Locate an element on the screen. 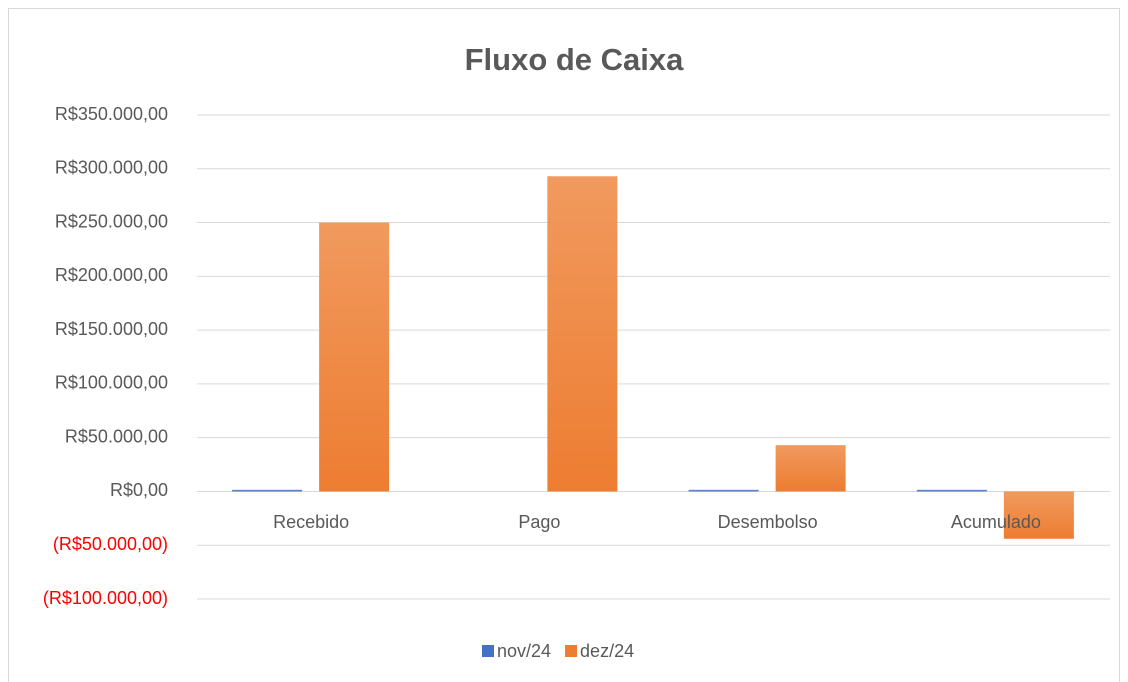  y-tick-label: R$0,00 is located at coordinates (139, 490).